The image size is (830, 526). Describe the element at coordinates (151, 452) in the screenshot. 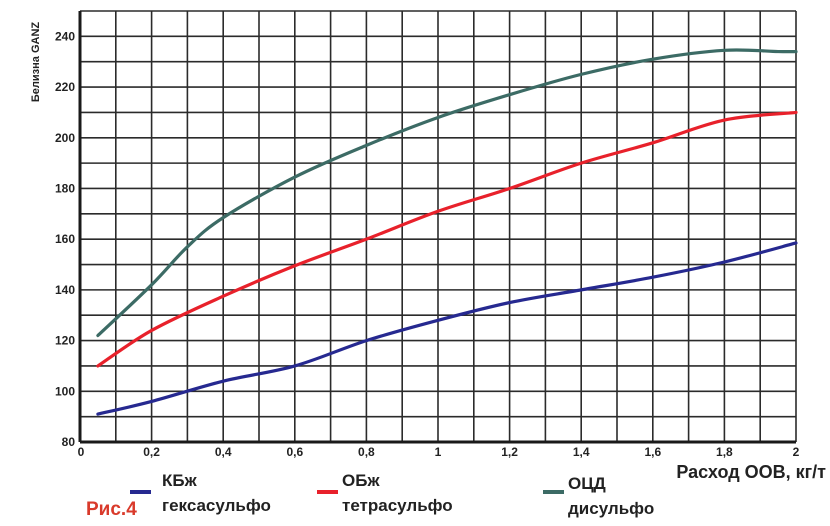

I see `x-tick-label: 0,2` at that location.